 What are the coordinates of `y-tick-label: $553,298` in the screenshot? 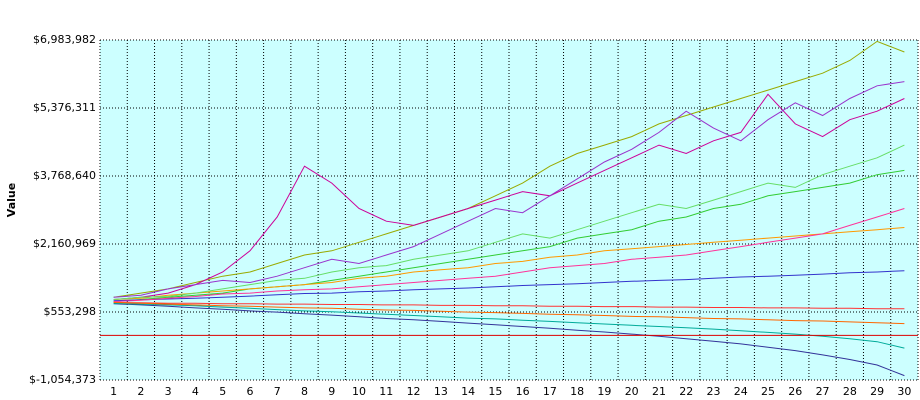 It's located at (70, 311).